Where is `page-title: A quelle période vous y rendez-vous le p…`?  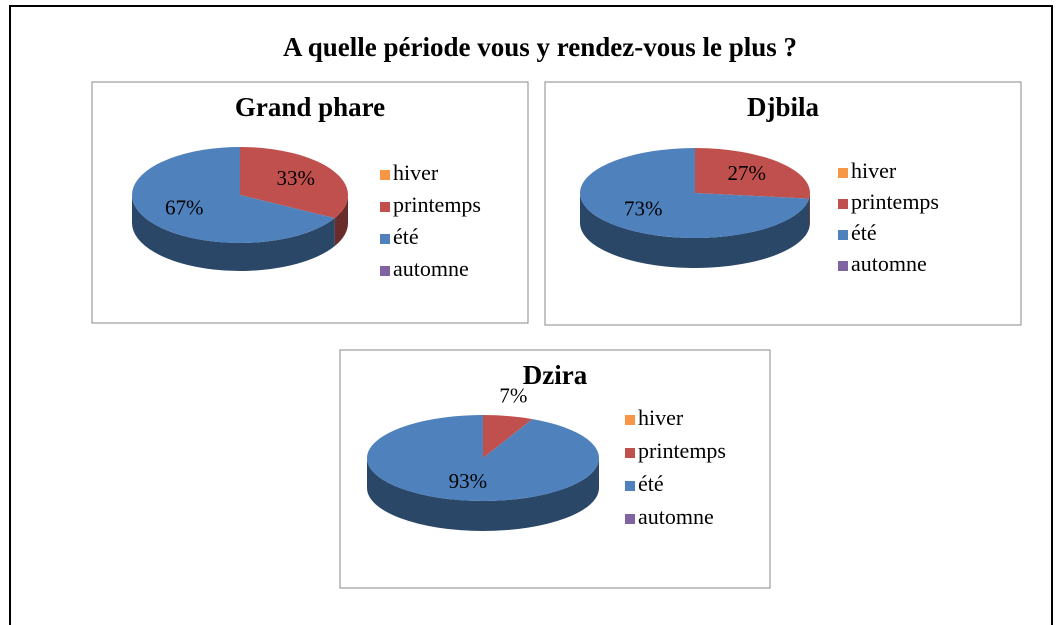
page-title: A quelle période vous y rendez-vous le p… is located at coordinates (540, 47).